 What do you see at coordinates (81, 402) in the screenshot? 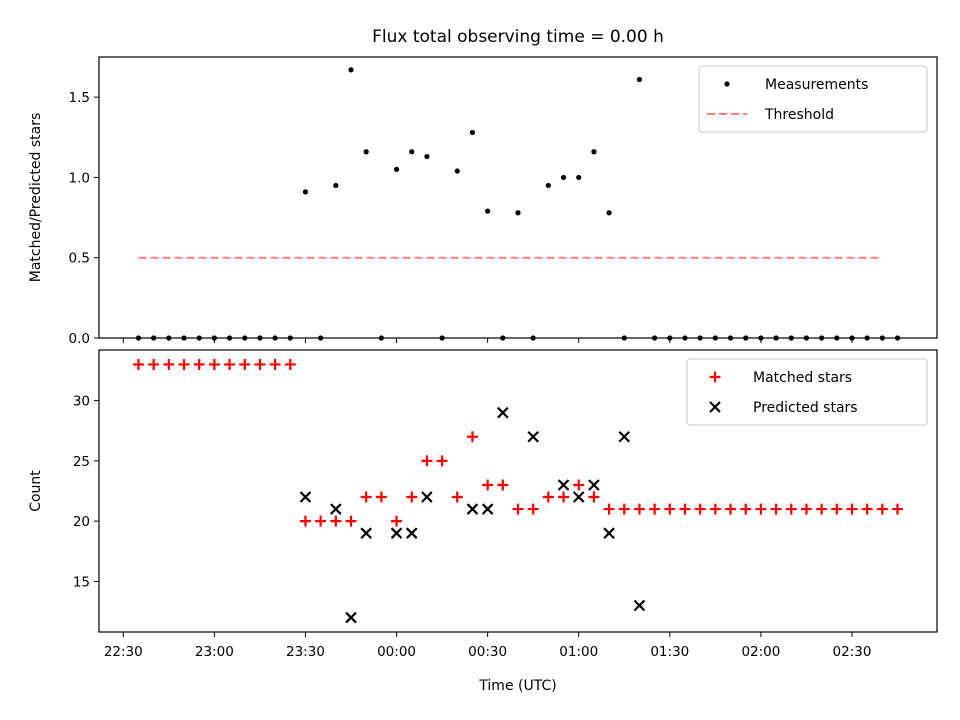
I see `y-tick-label: 30` at bounding box center [81, 402].